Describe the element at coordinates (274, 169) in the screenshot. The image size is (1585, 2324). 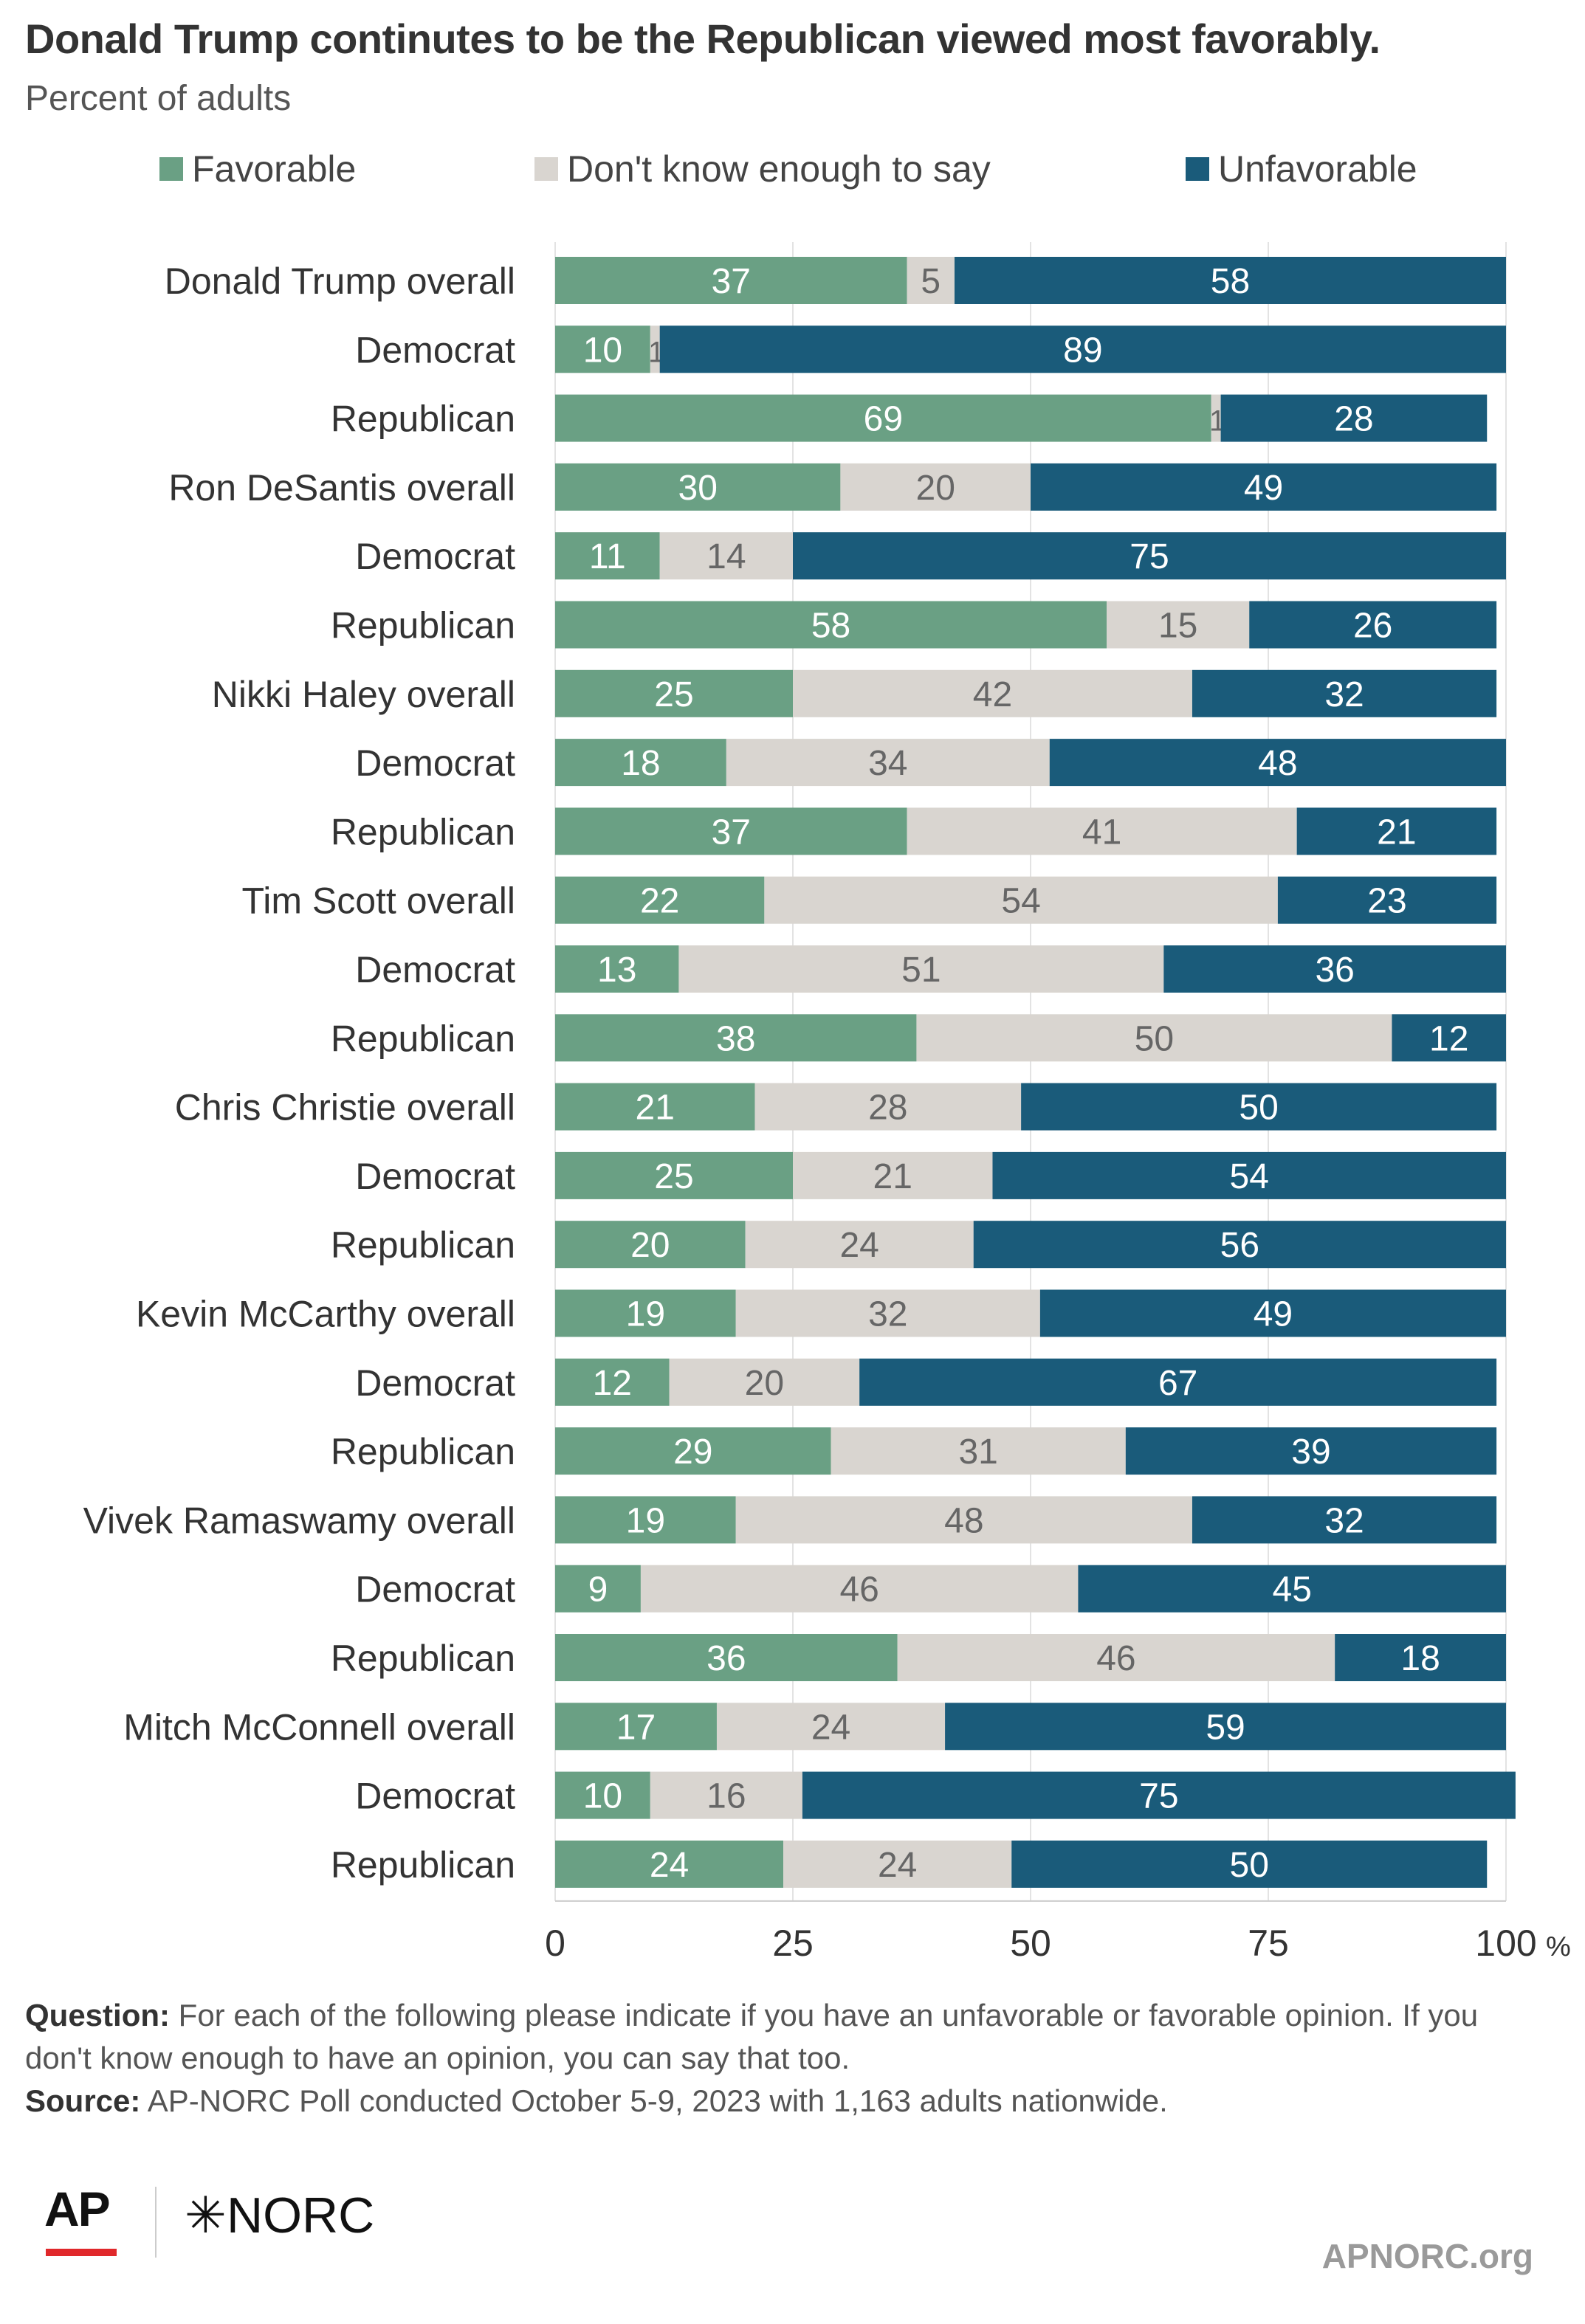
I see `legend-label-favorable: Favorable` at that location.